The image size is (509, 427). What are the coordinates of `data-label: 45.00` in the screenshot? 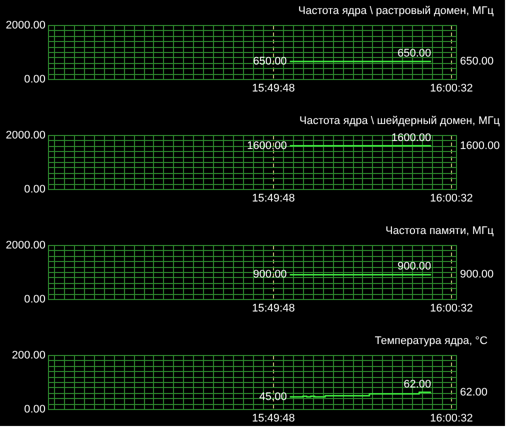 It's located at (273, 396).